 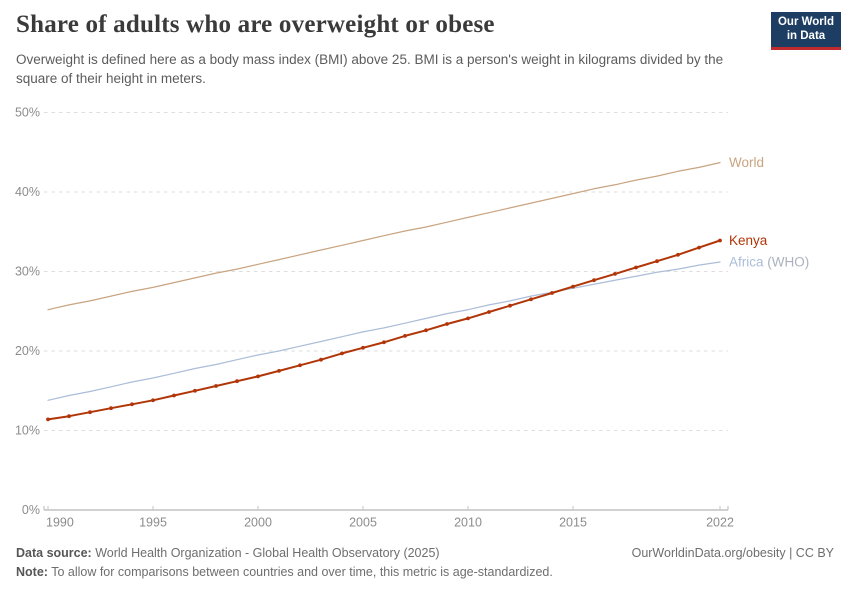 I want to click on y-axis-tick-label: 40%, so click(x=27, y=192).